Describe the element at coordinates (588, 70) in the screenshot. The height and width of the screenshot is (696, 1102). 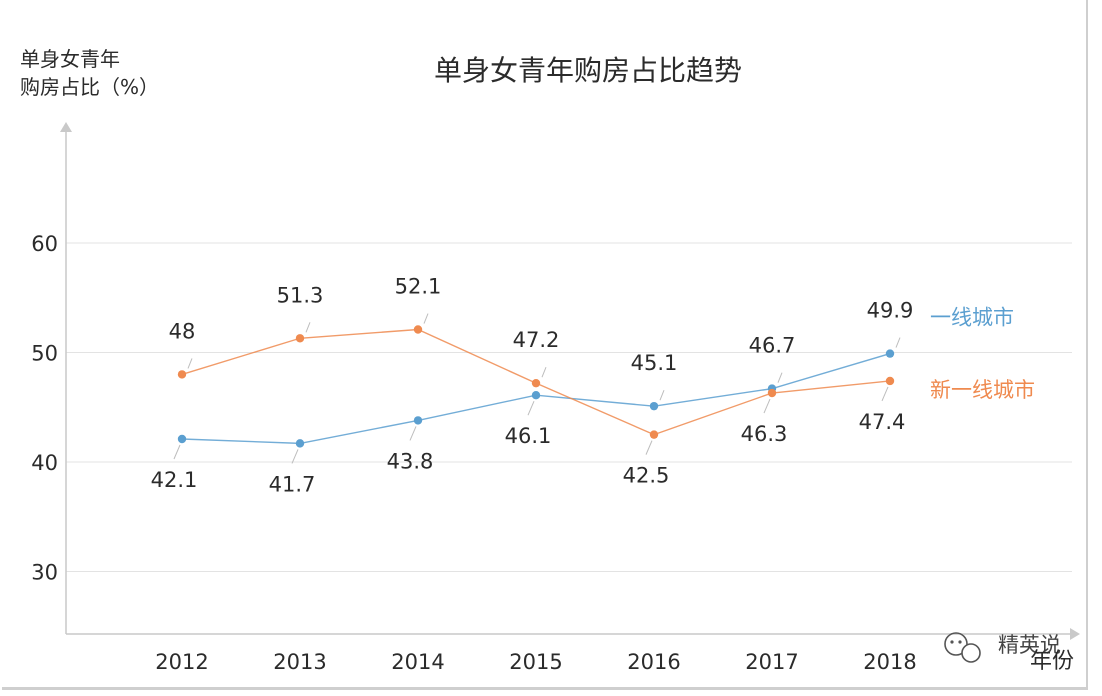
I see `chart-title: 单身女青年购房占比趋势` at that location.